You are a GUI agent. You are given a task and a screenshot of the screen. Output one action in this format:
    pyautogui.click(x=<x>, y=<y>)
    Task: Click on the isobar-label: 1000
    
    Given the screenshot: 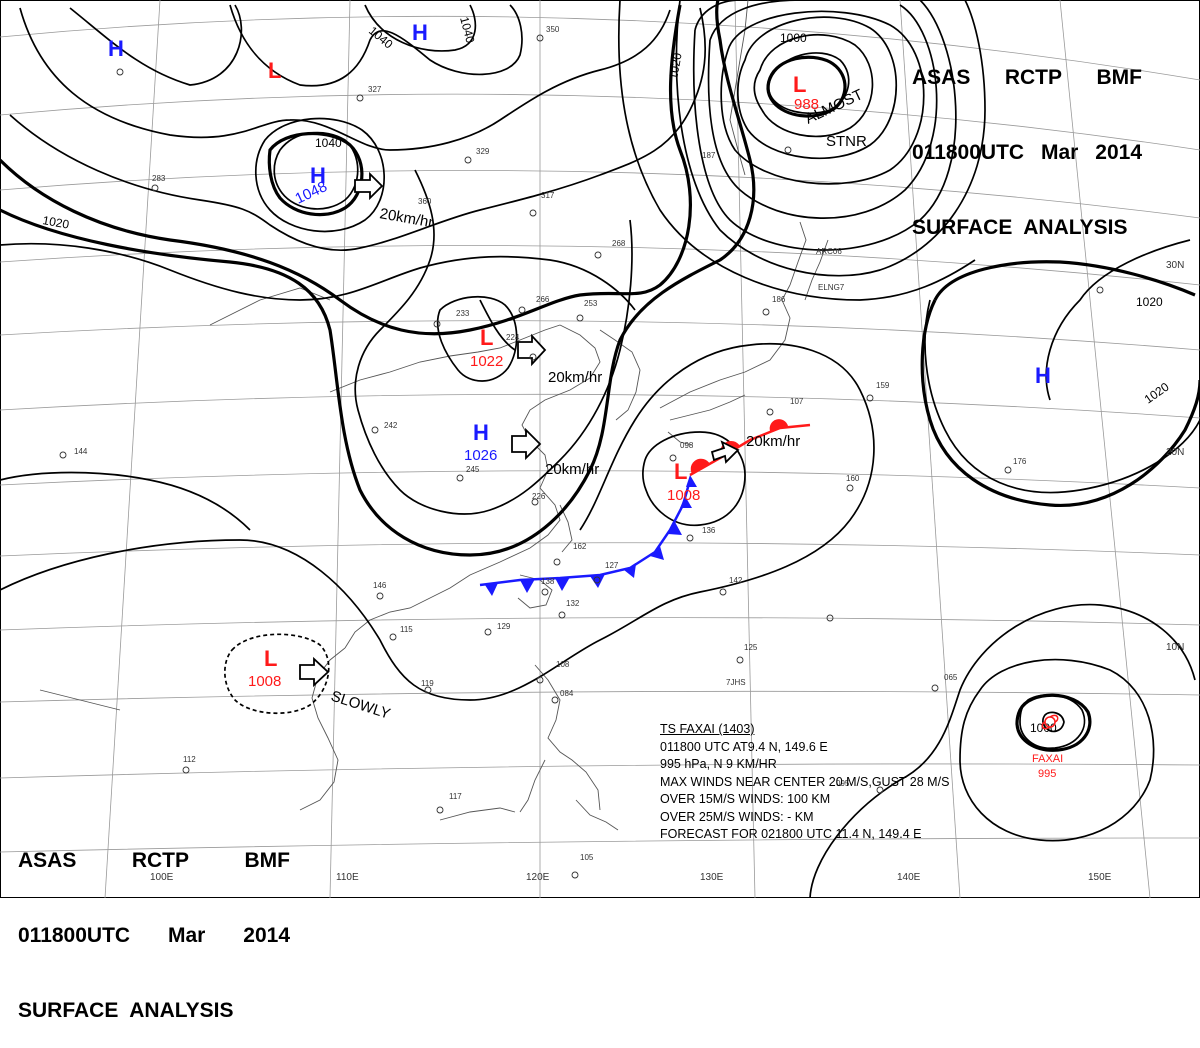 What is the action you would take?
    pyautogui.click(x=793, y=38)
    